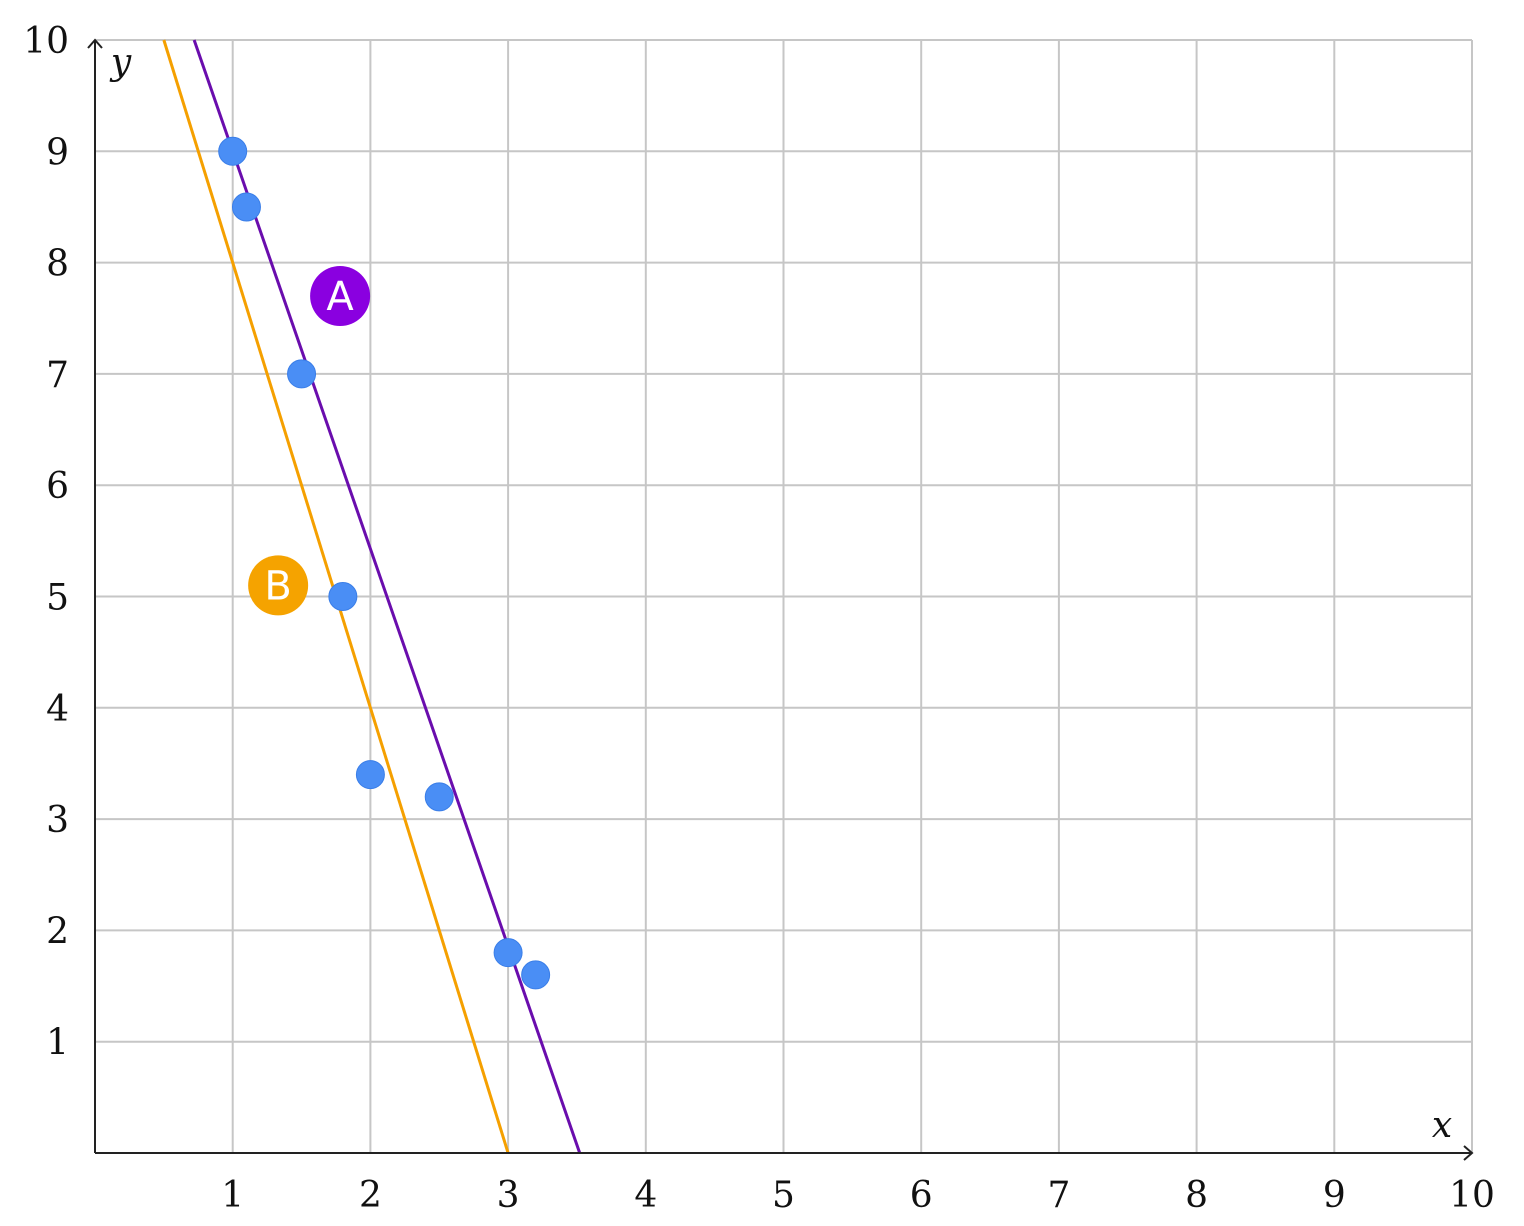 The width and height of the screenshot is (1524, 1226). Describe the element at coordinates (57, 1043) in the screenshot. I see `y-tick-label-1: 1` at that location.